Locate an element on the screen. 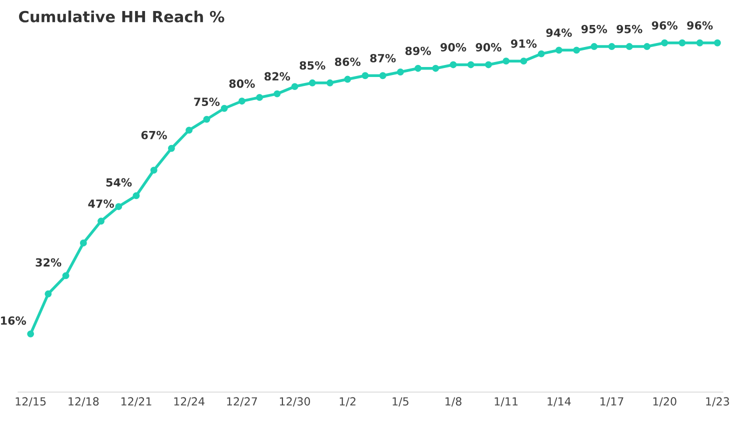  data-label: 85% is located at coordinates (313, 65).